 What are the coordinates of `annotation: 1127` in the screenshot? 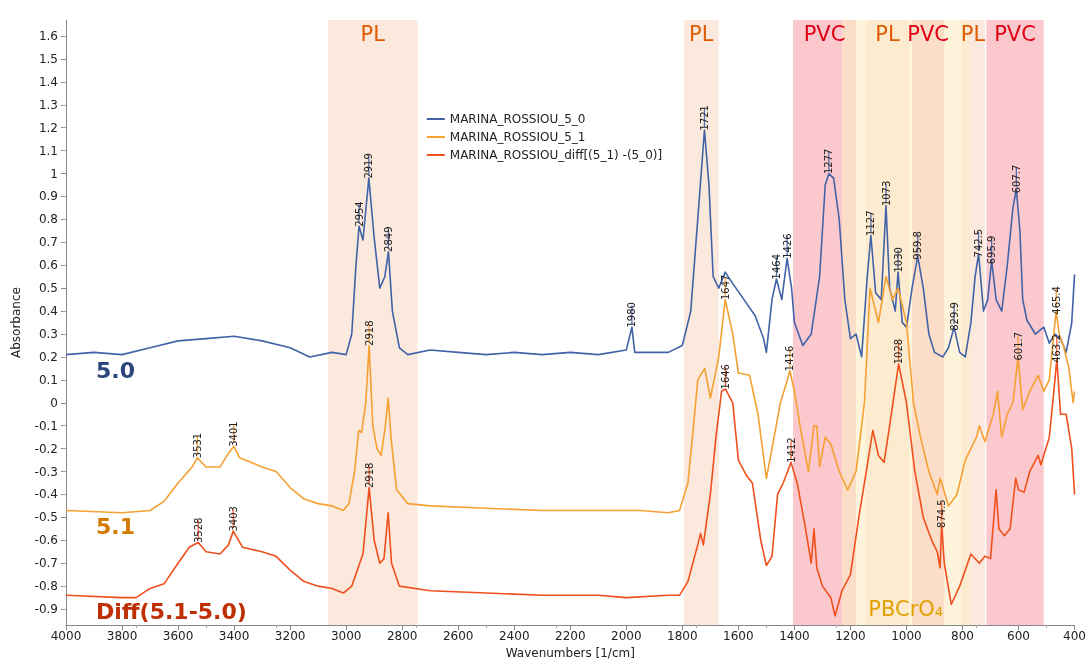 It's located at (871, 223).